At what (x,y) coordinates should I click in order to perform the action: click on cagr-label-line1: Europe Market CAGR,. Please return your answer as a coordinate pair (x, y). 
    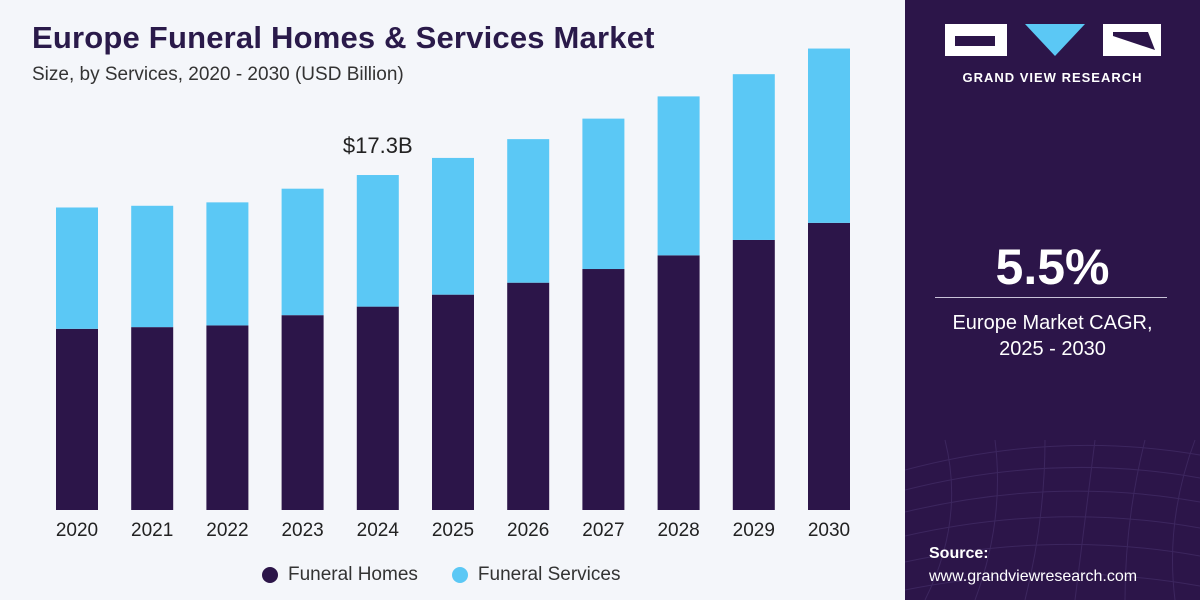
    Looking at the image, I should click on (1052, 323).